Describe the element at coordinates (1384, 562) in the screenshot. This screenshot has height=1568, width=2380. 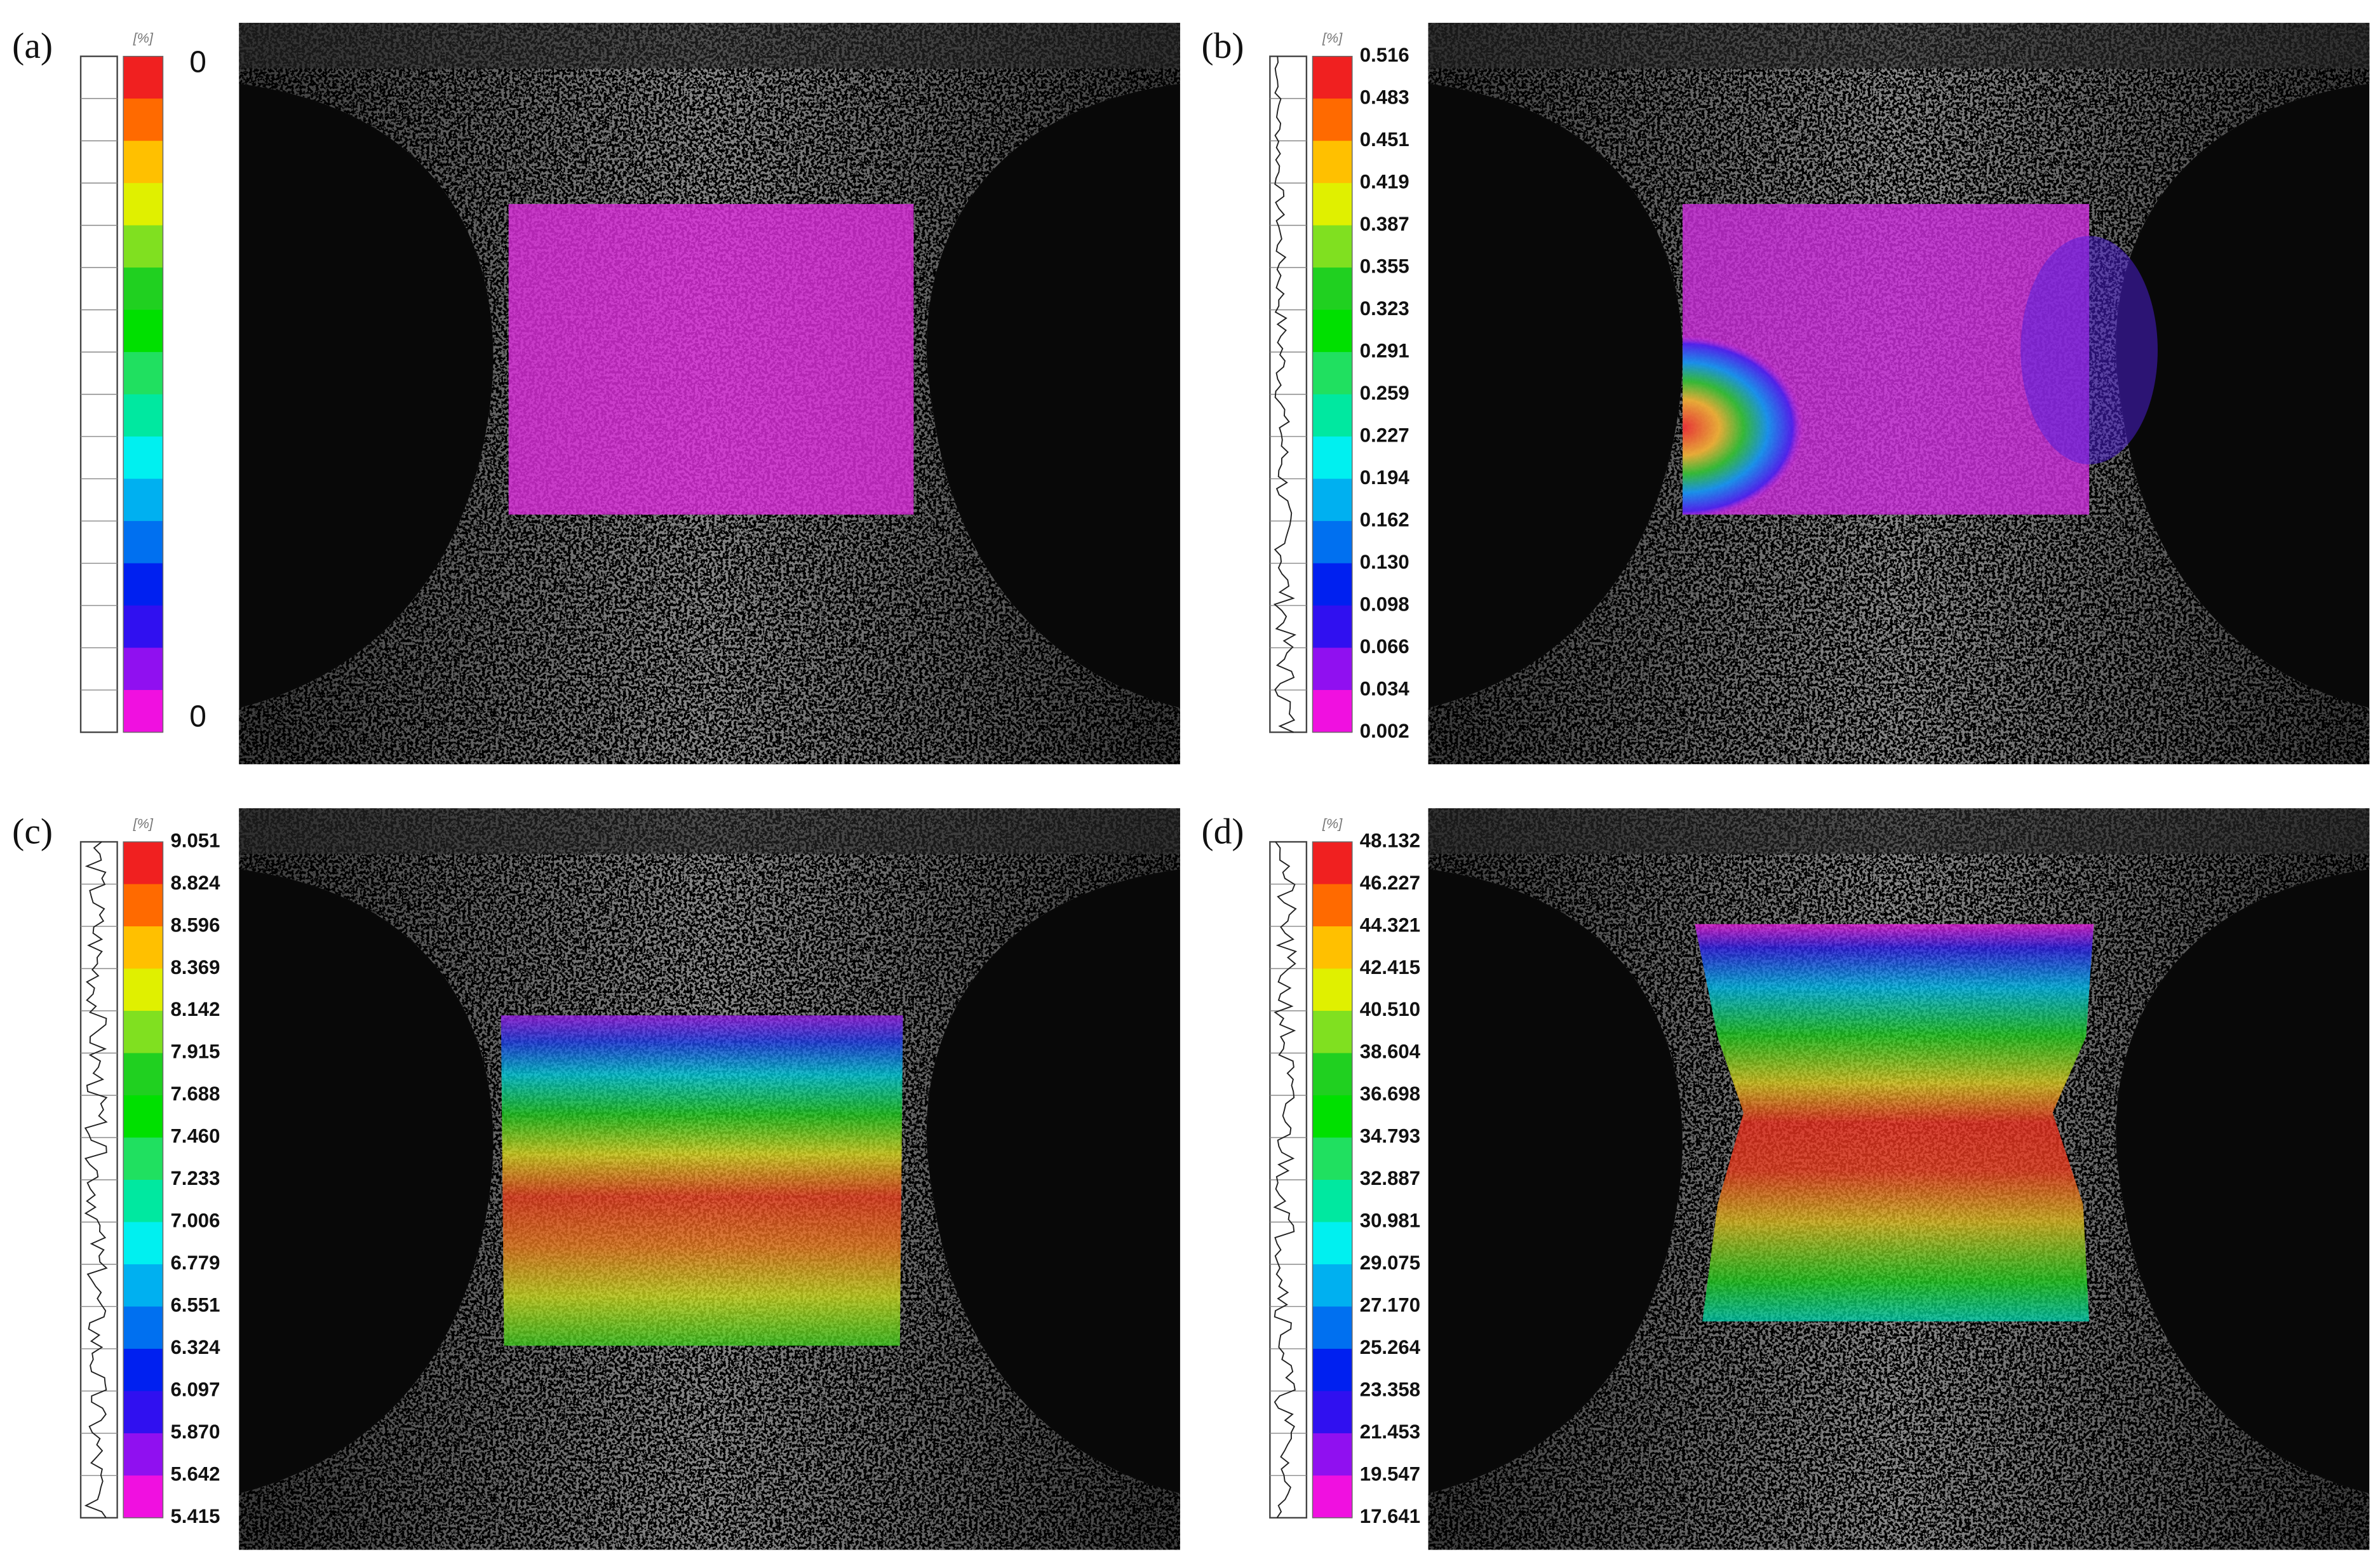
I see `scale-label: 0.130` at that location.